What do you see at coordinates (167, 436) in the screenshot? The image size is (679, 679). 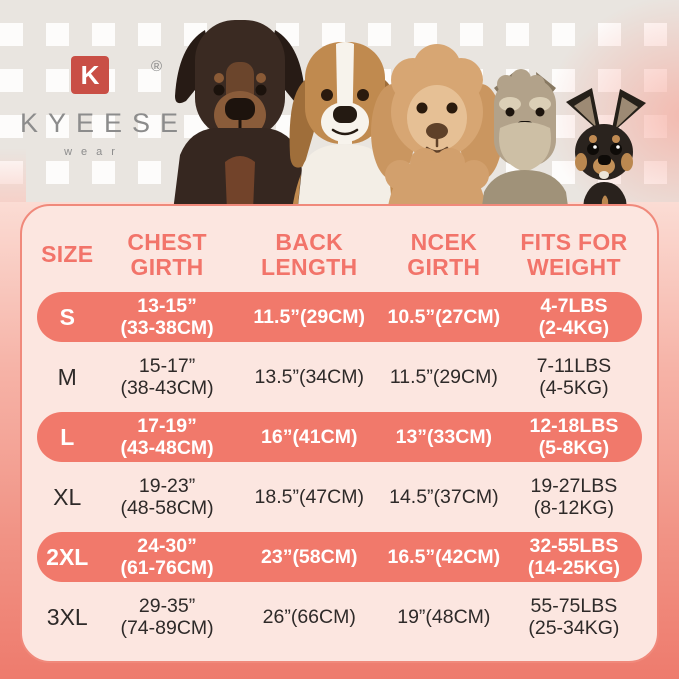 I see `cell-chest-girth: 17-19” (43-48CM)` at bounding box center [167, 436].